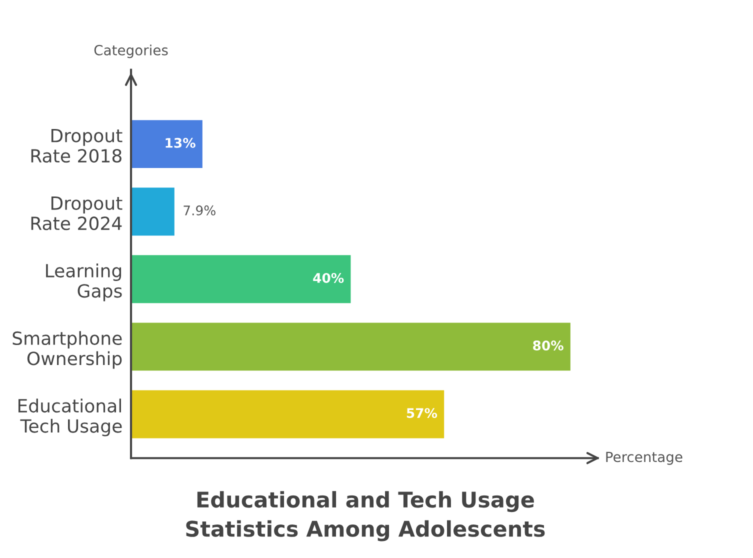 The height and width of the screenshot is (558, 753). I want to click on y-tick-label: Dropout Rate 2018, so click(76, 146).